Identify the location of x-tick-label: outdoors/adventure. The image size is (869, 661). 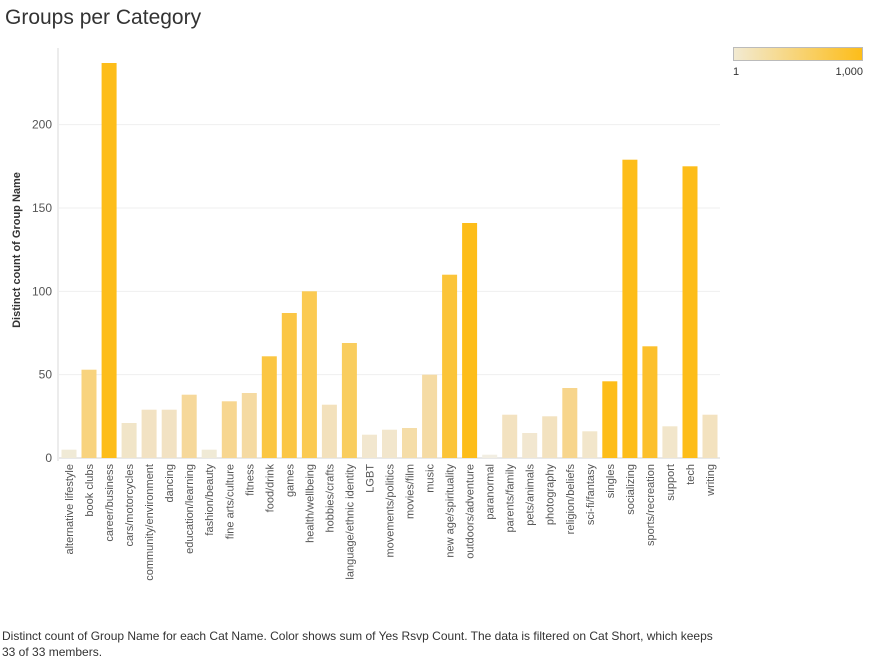
(471, 511).